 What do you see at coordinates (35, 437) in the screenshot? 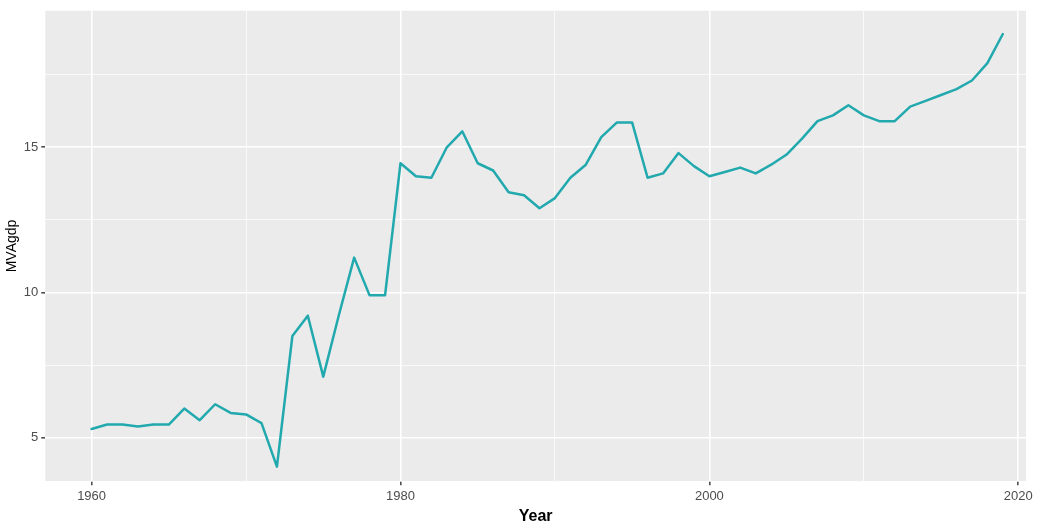
I see `y-tick-label: 5` at bounding box center [35, 437].